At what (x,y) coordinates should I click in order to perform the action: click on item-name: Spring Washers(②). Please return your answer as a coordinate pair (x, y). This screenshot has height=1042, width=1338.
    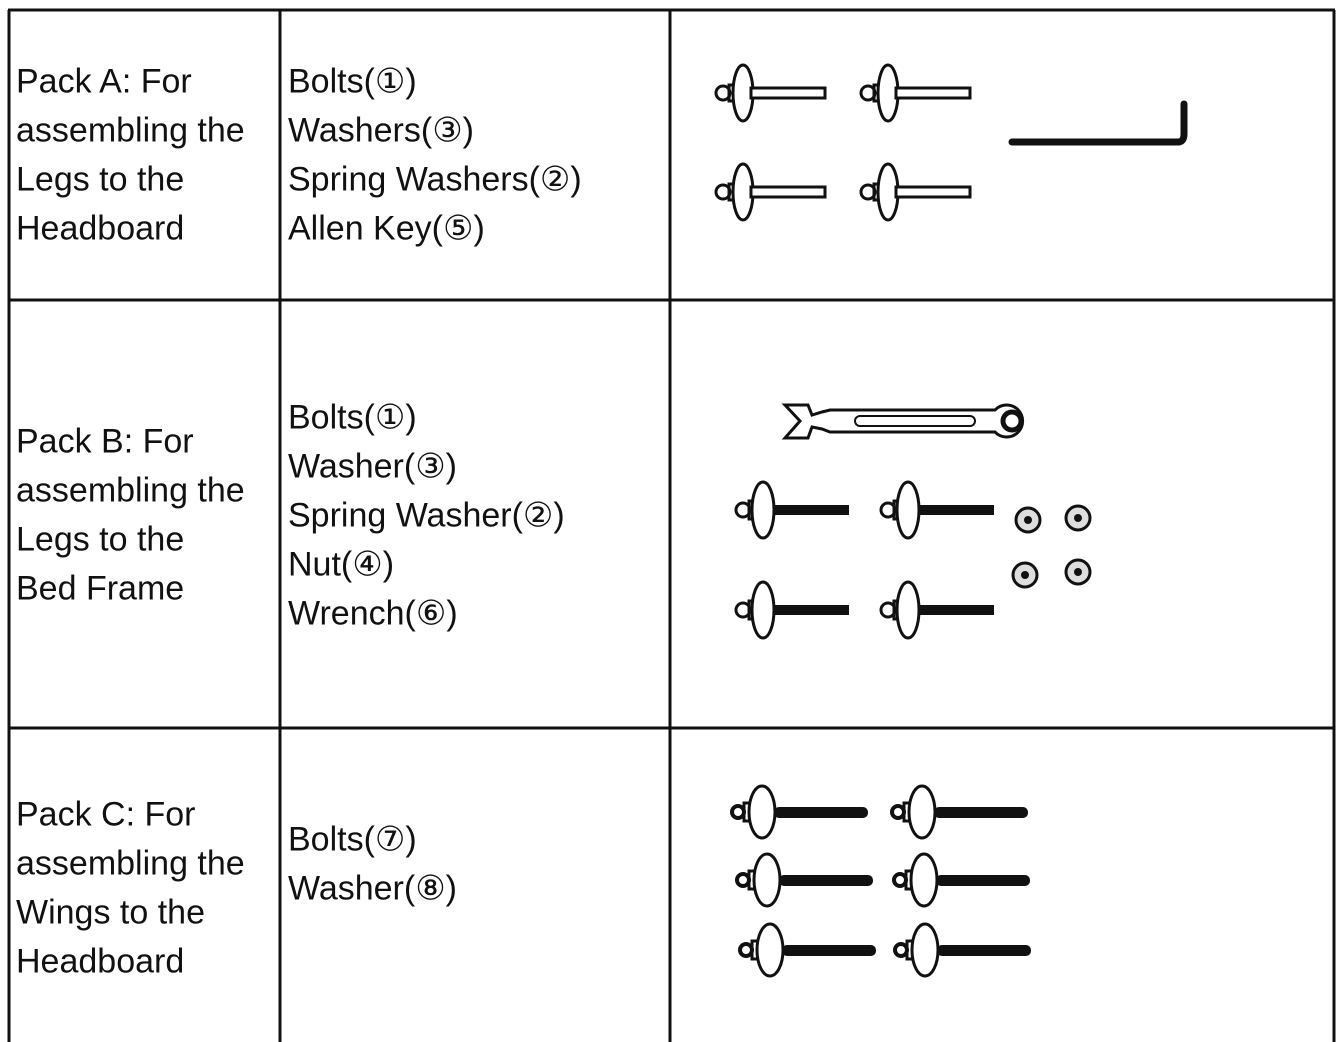
    Looking at the image, I should click on (435, 179).